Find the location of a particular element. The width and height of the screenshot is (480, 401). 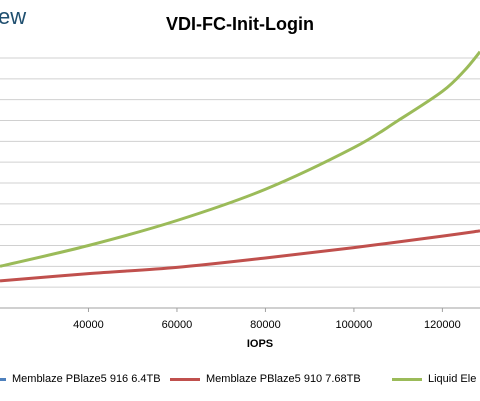

x-tick-label-3: 100000 is located at coordinates (354, 325).